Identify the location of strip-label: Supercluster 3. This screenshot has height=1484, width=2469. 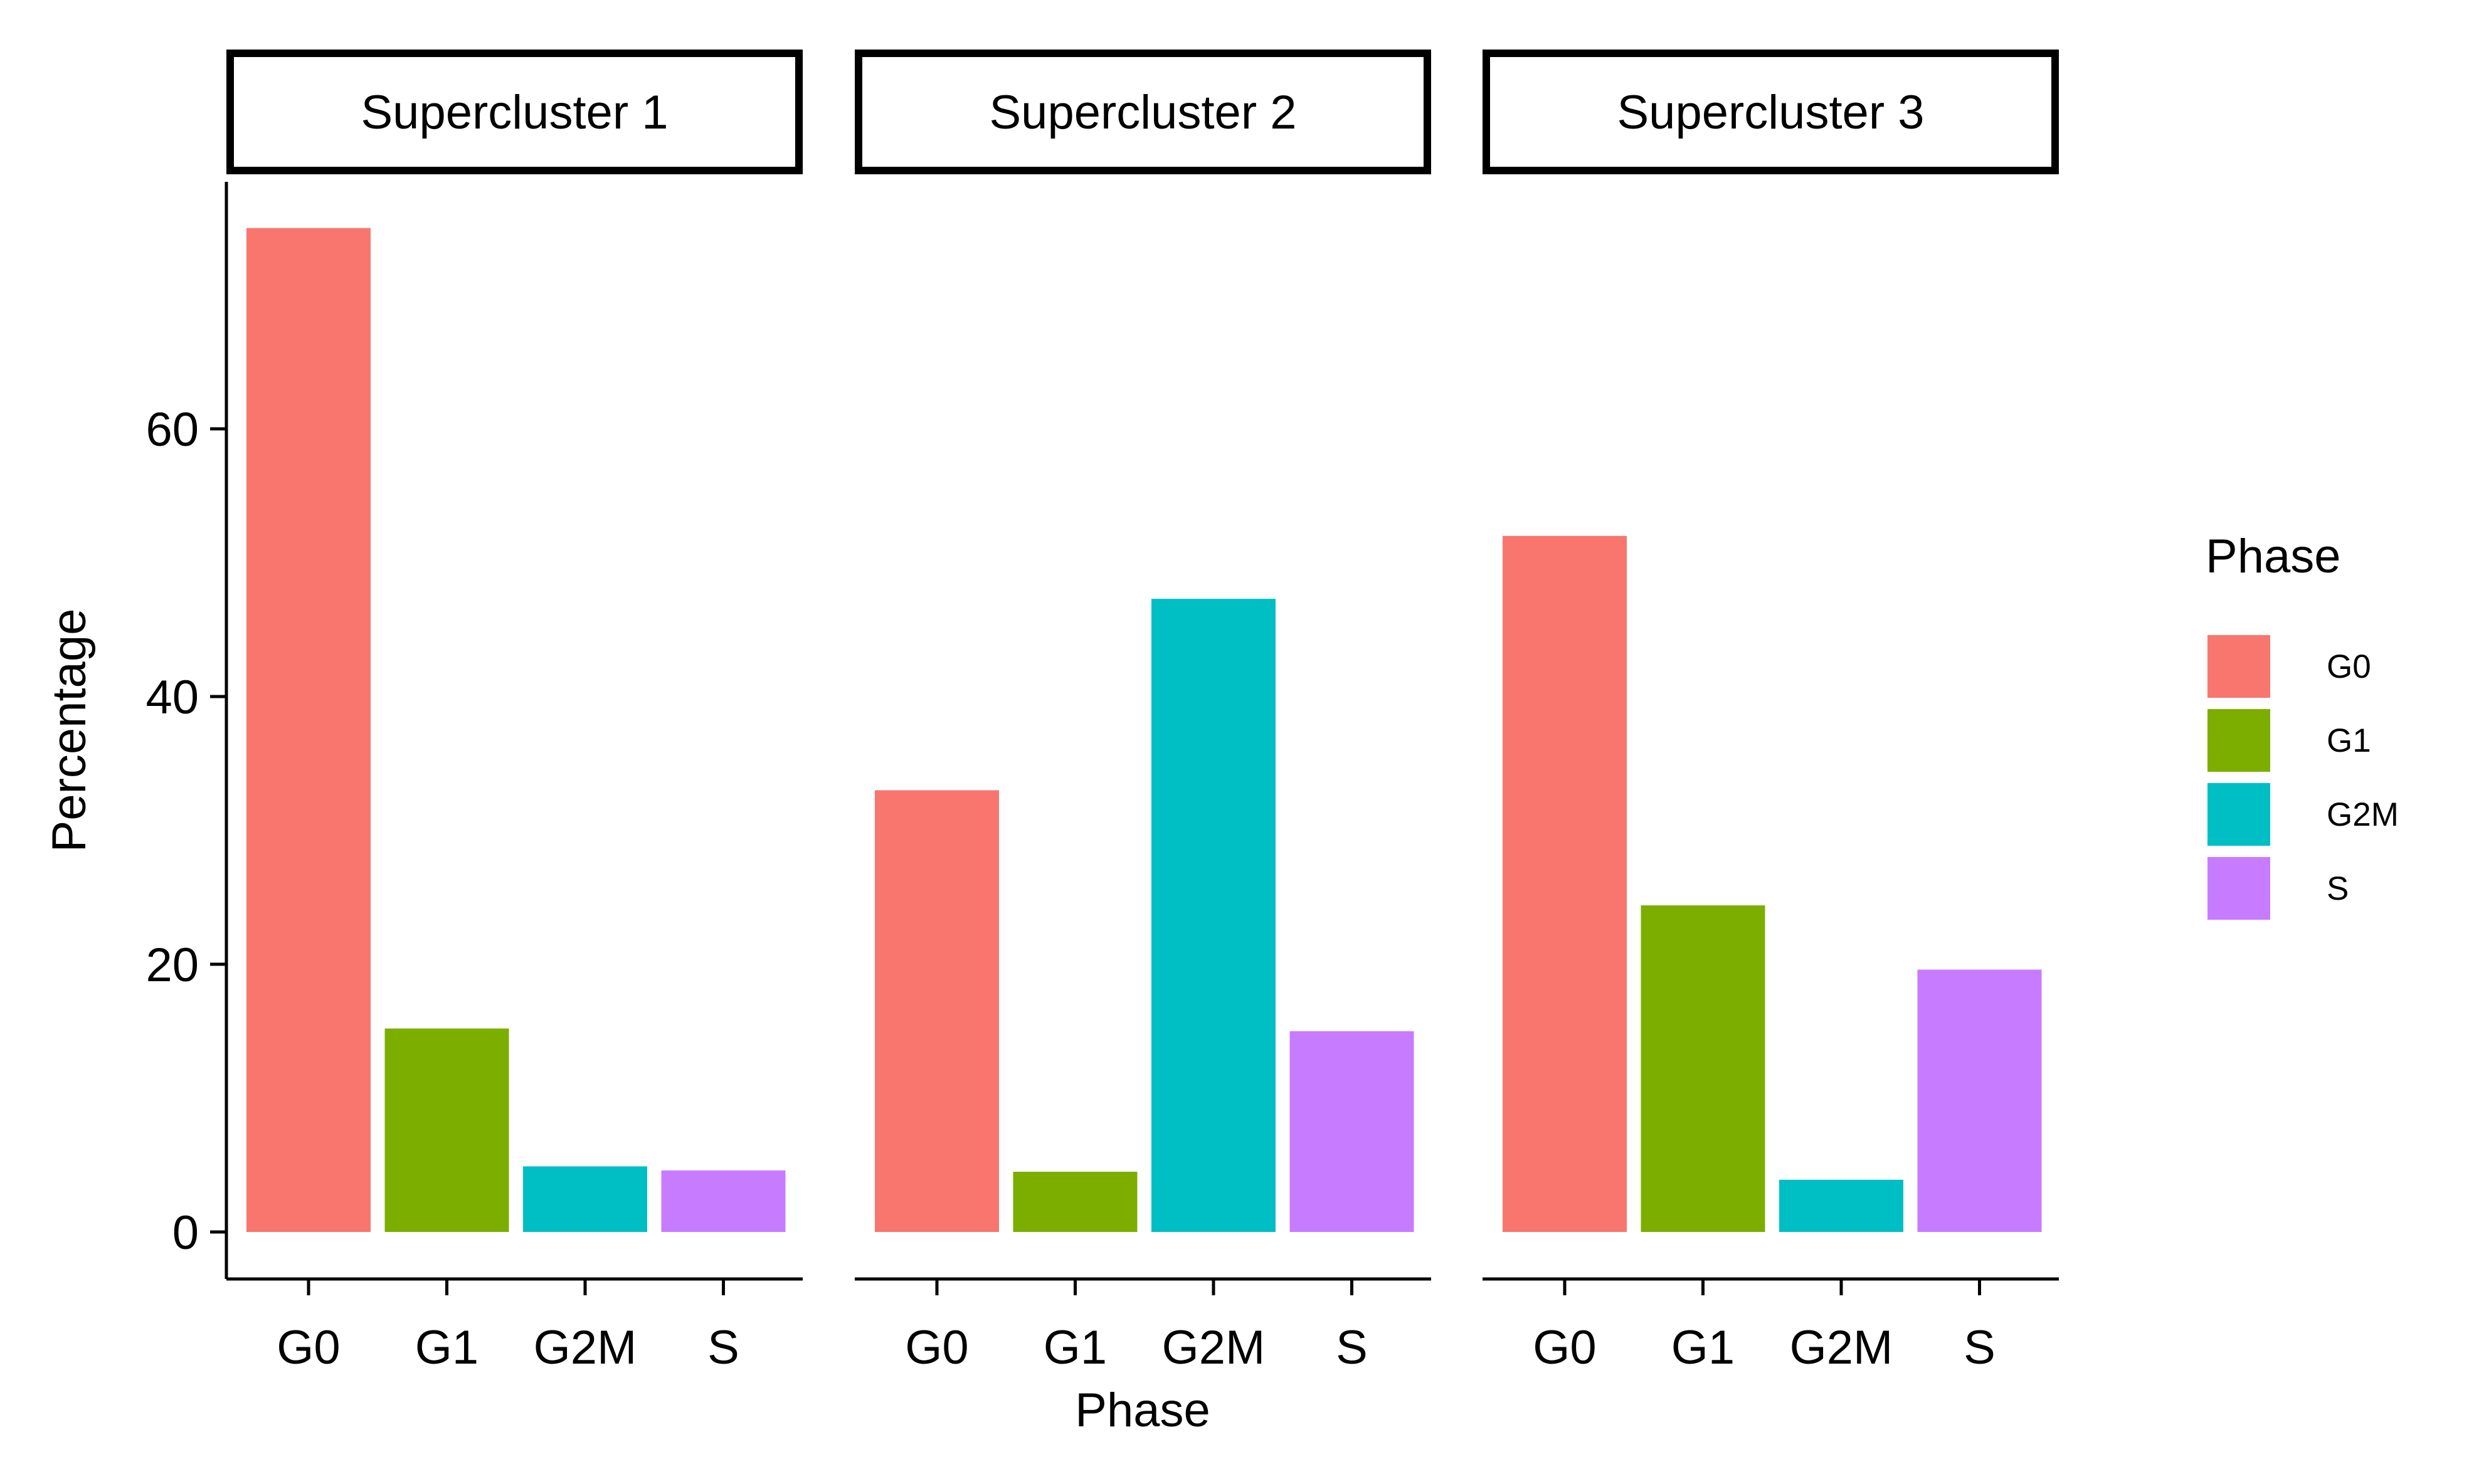
(1771, 112).